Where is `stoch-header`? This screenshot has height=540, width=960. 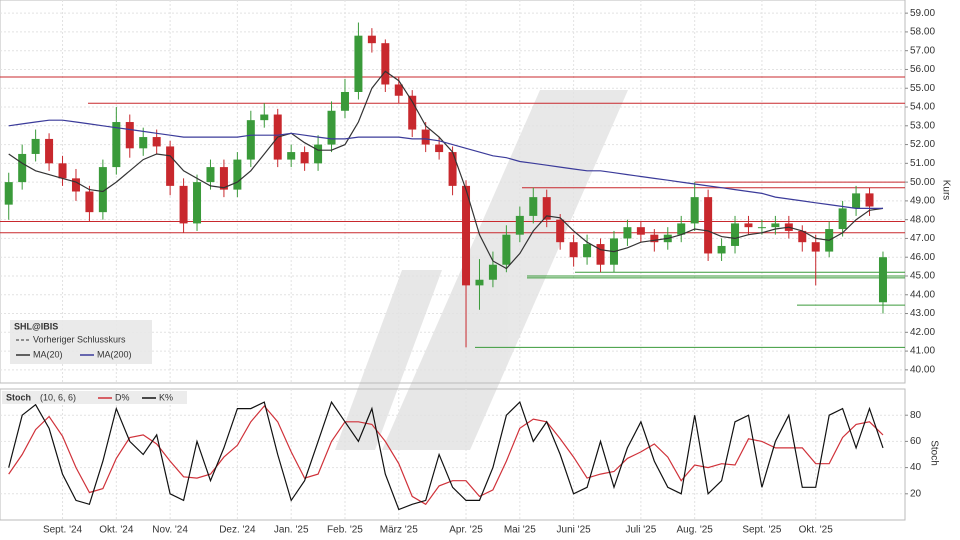
stoch-header is located at coordinates (94, 397).